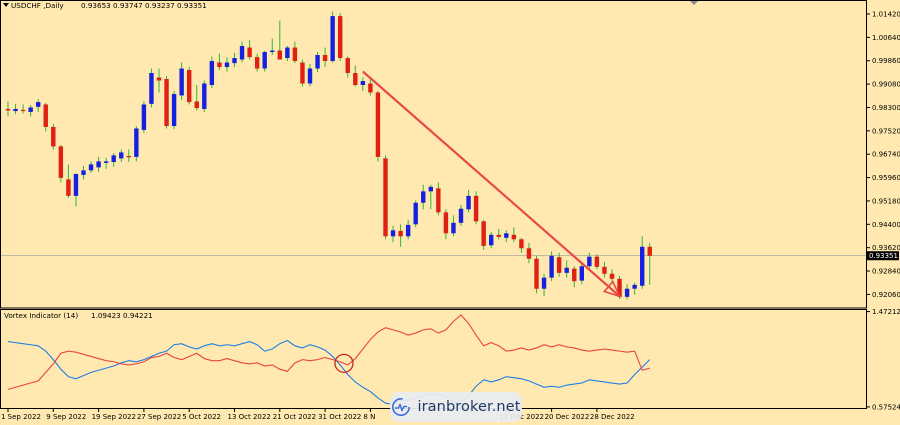  What do you see at coordinates (886, 85) in the screenshot?
I see `price-tick-label: 0.99080` at bounding box center [886, 85].